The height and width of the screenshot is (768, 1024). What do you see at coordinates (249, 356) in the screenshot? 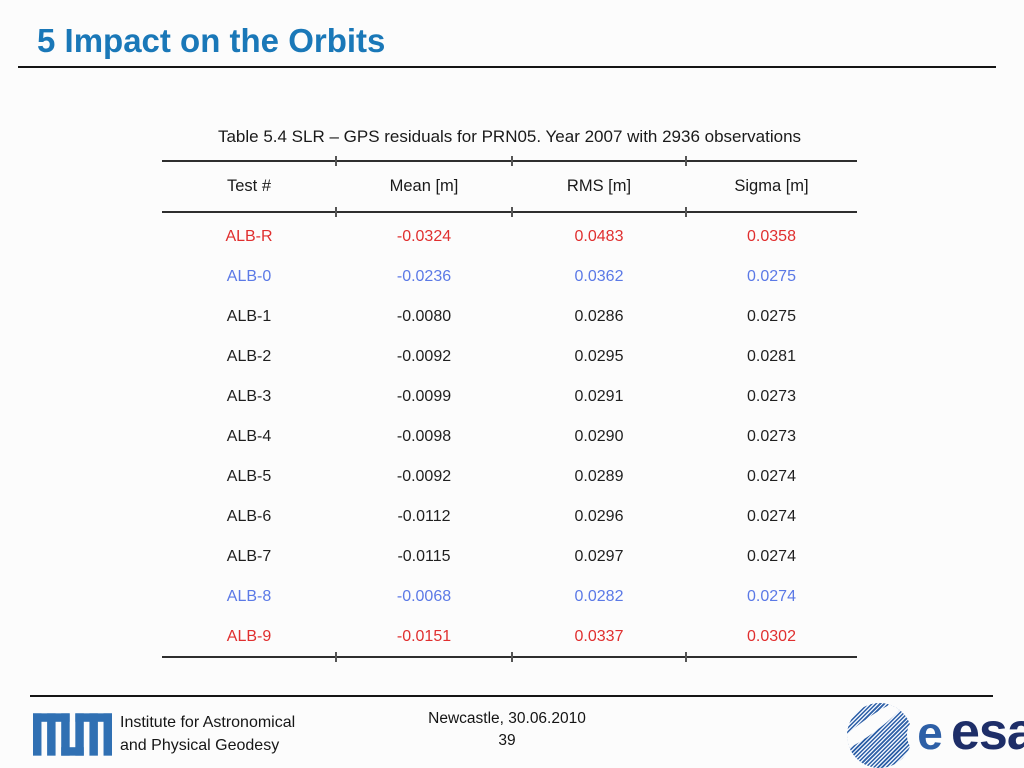
I see `cell-test: ALB-2` at bounding box center [249, 356].